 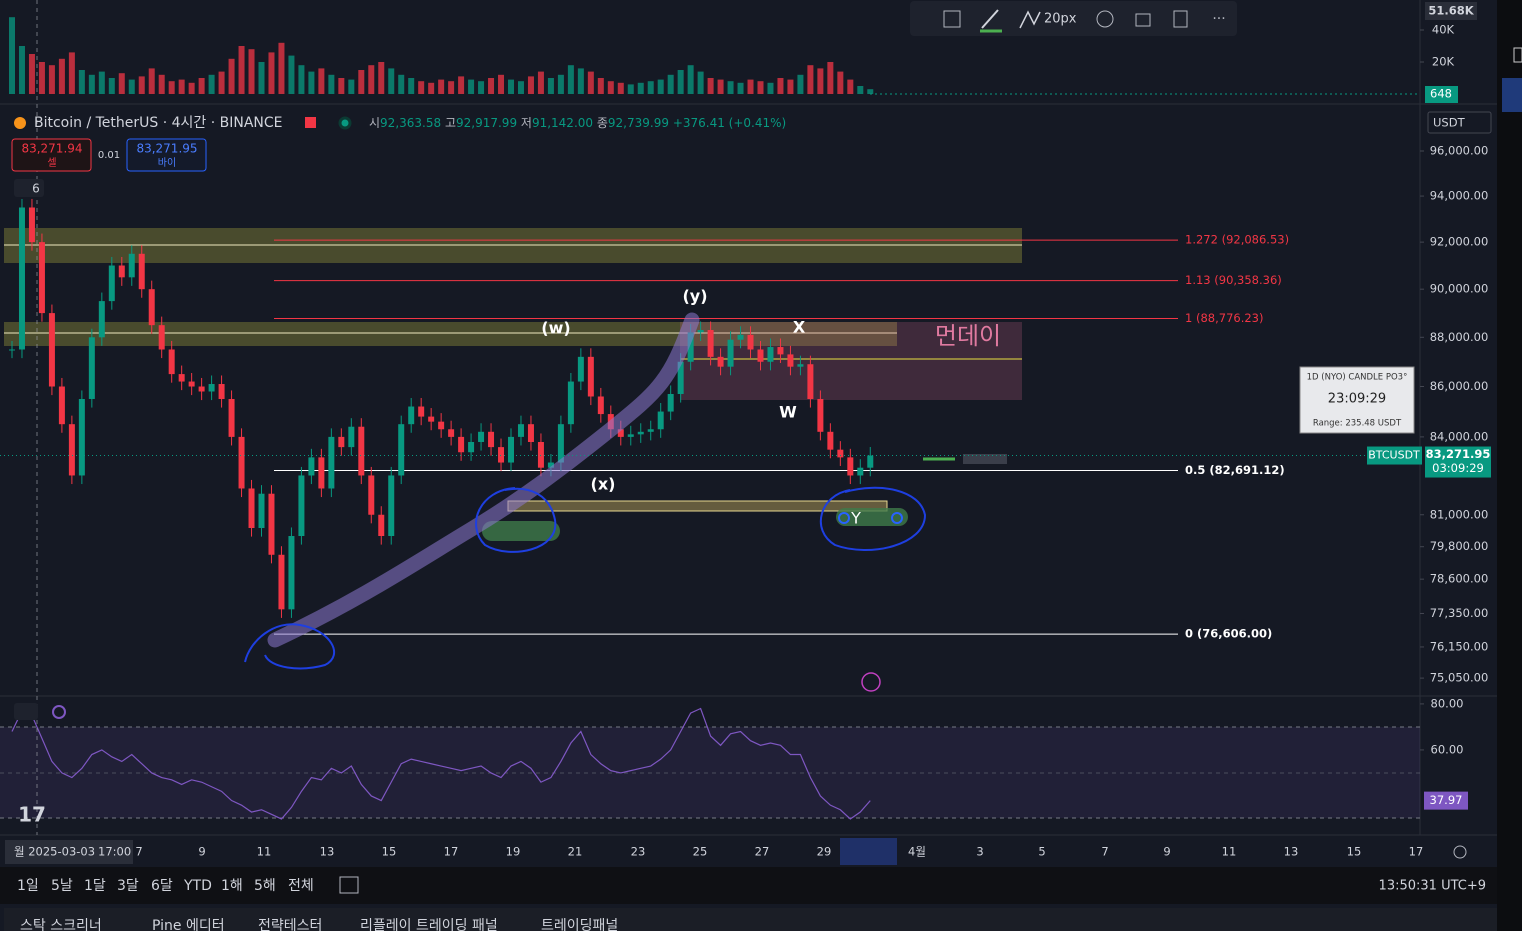 What do you see at coordinates (61, 924) in the screenshot?
I see `bottom-tab: 스탁 스크리너` at bounding box center [61, 924].